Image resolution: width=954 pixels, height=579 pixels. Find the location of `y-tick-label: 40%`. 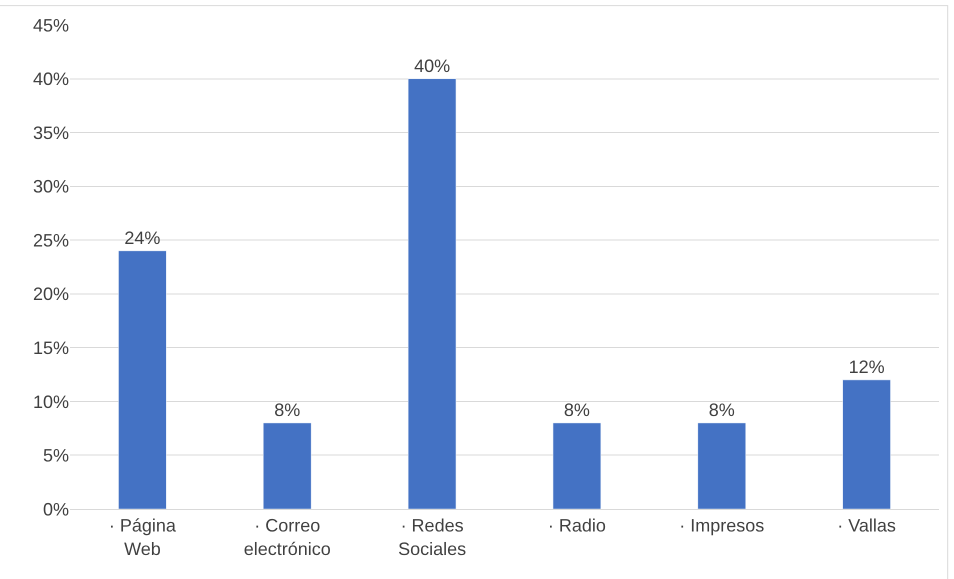

y-tick-label: 40% is located at coordinates (50, 79).